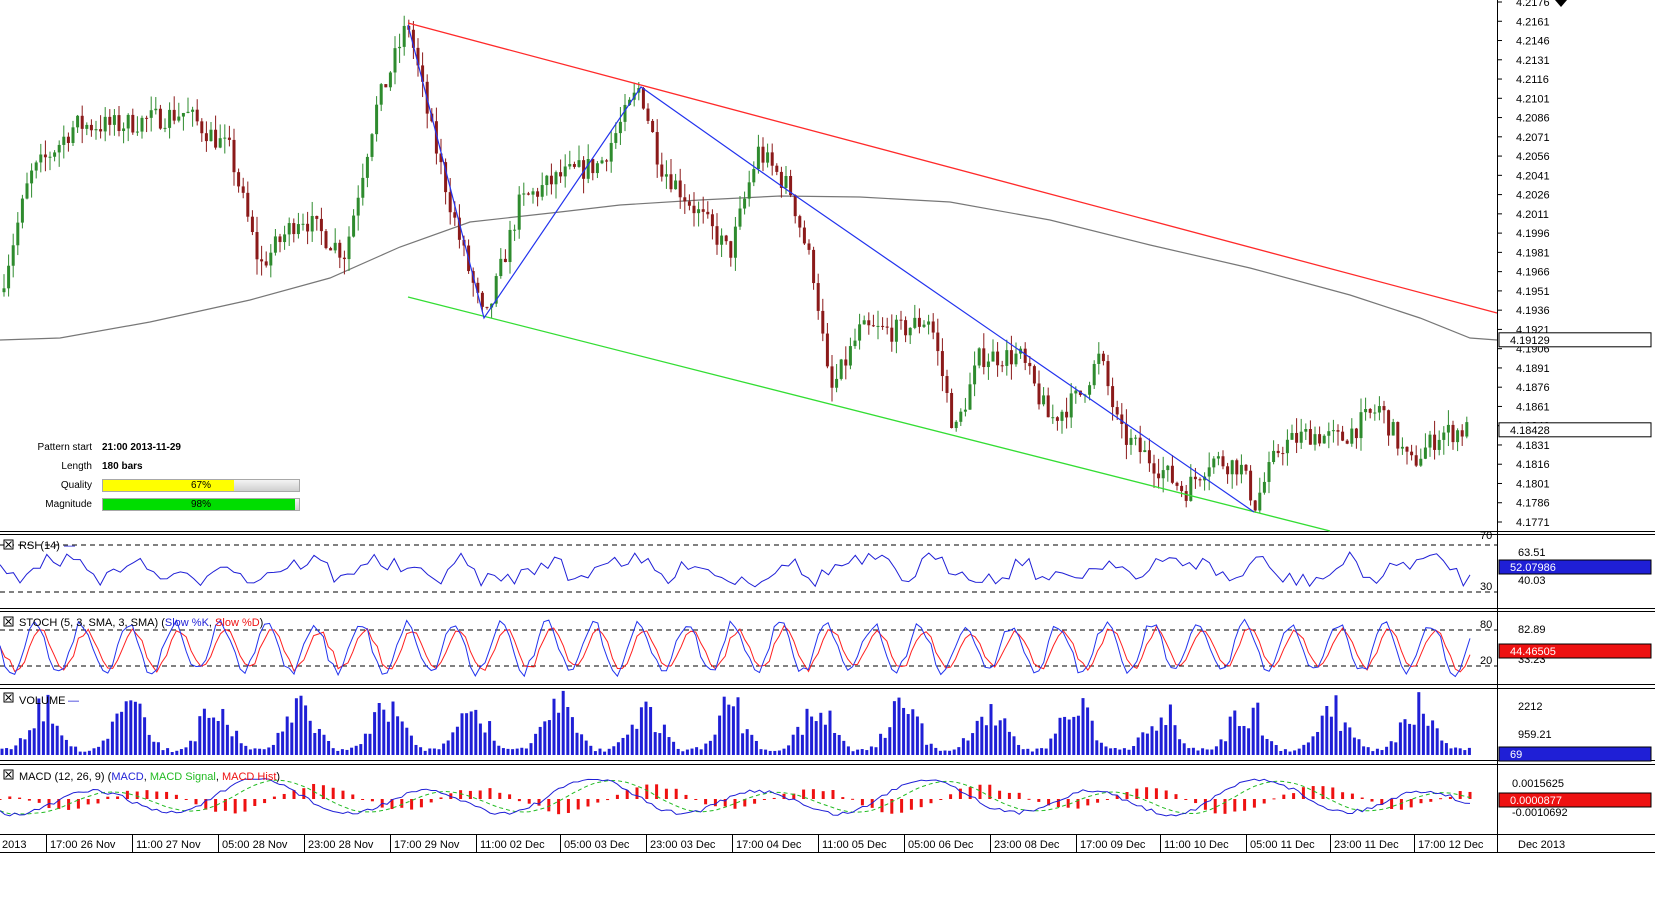  I want to click on volume-current-box, so click(1575, 754).